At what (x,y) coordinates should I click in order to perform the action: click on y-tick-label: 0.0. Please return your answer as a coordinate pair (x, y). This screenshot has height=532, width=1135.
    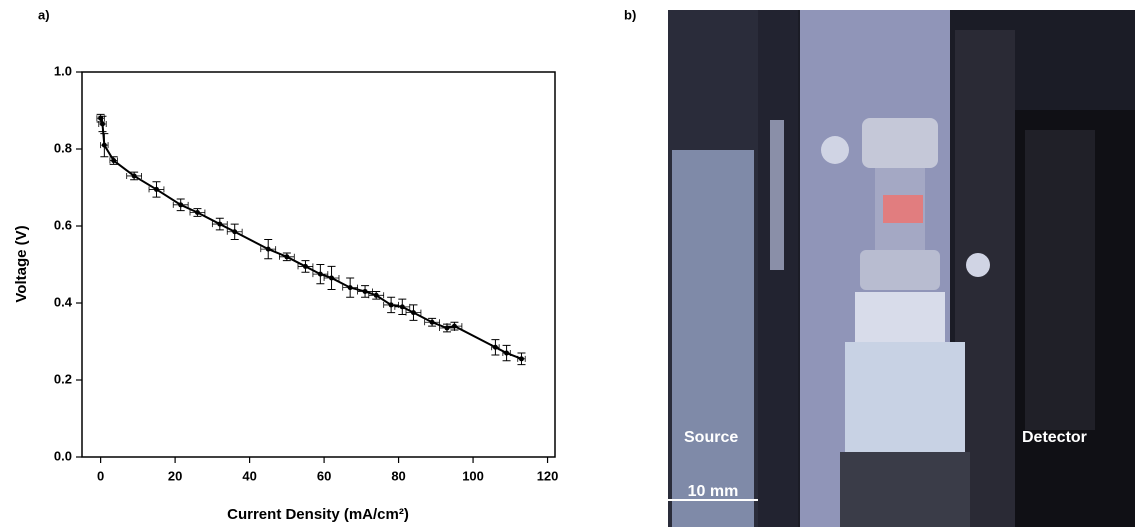
    Looking at the image, I should click on (63, 455).